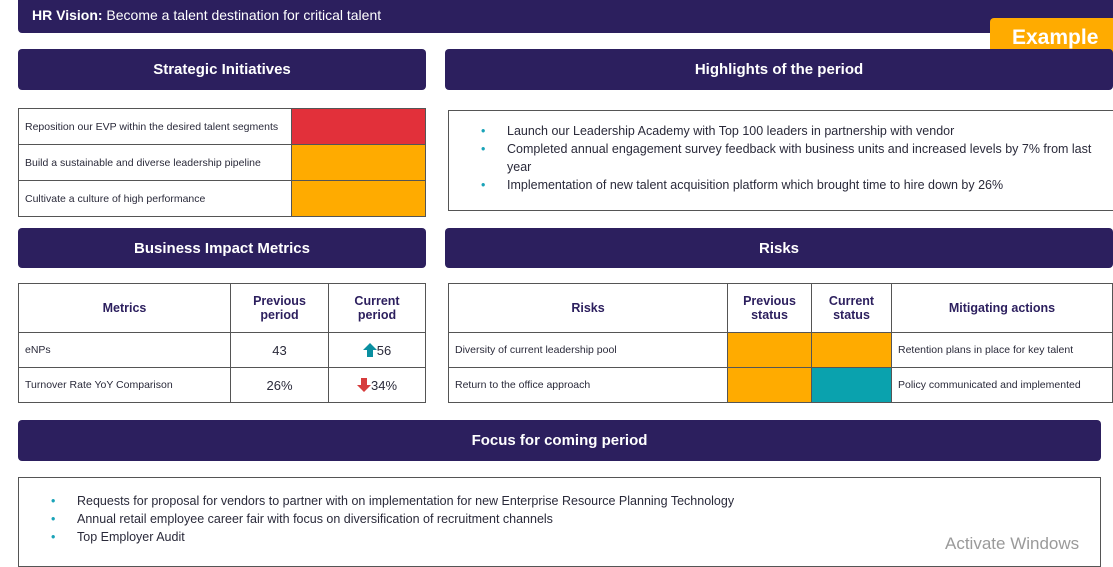 This screenshot has height=567, width=1113. I want to click on column-header: Metrics, so click(124, 308).